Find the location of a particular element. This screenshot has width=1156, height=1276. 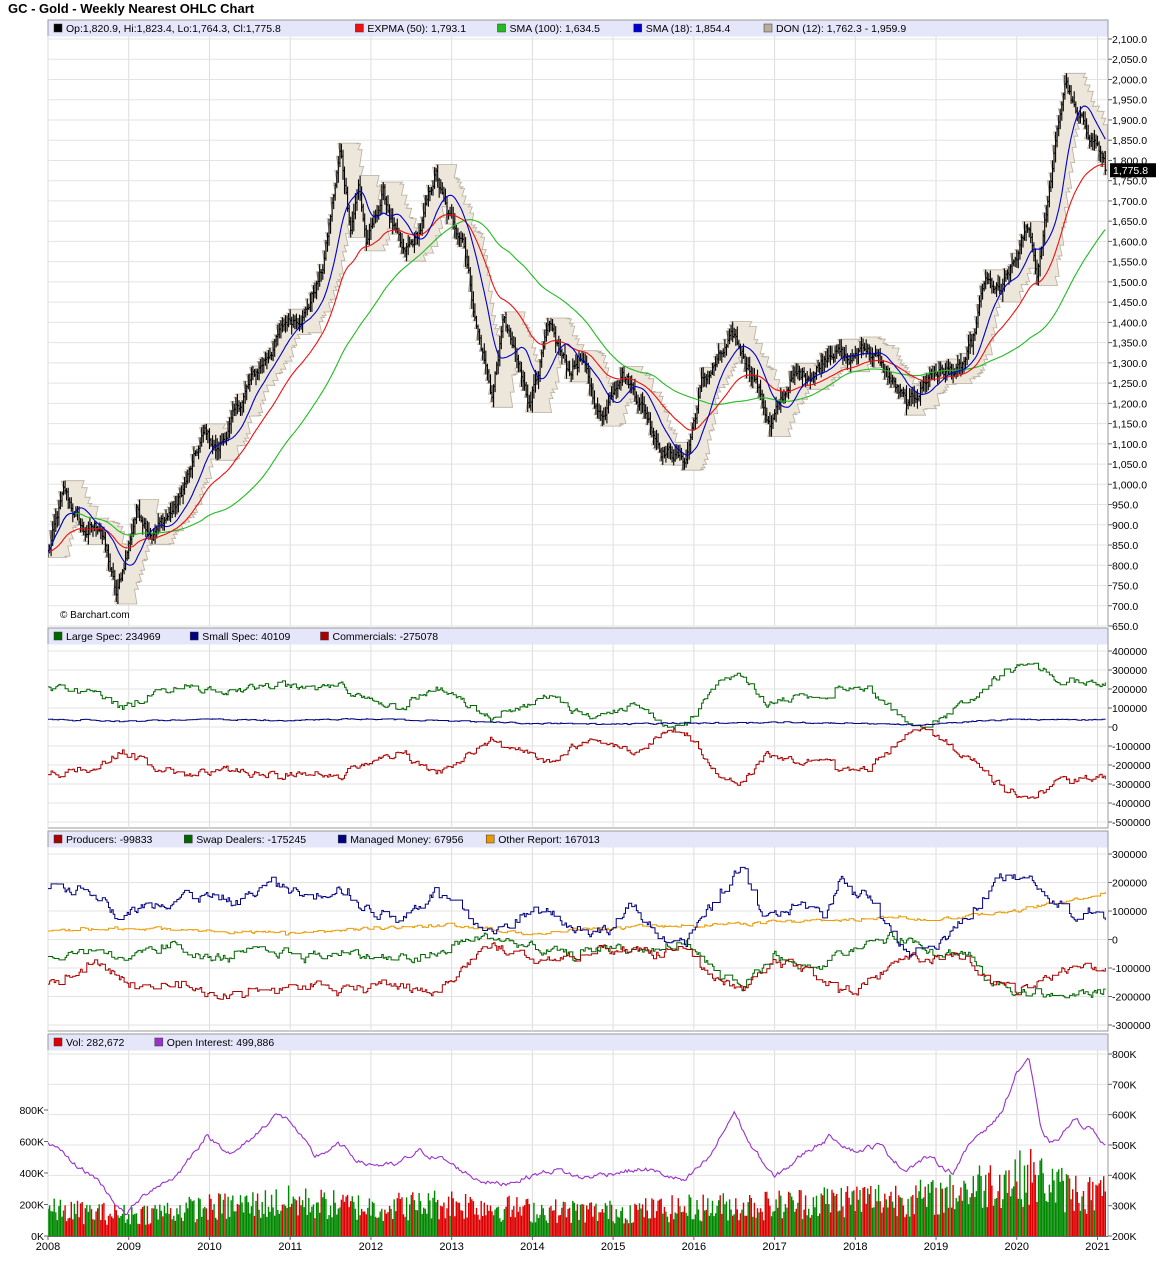

price-y-tick-label: 1,500.0 is located at coordinates (1129, 283).